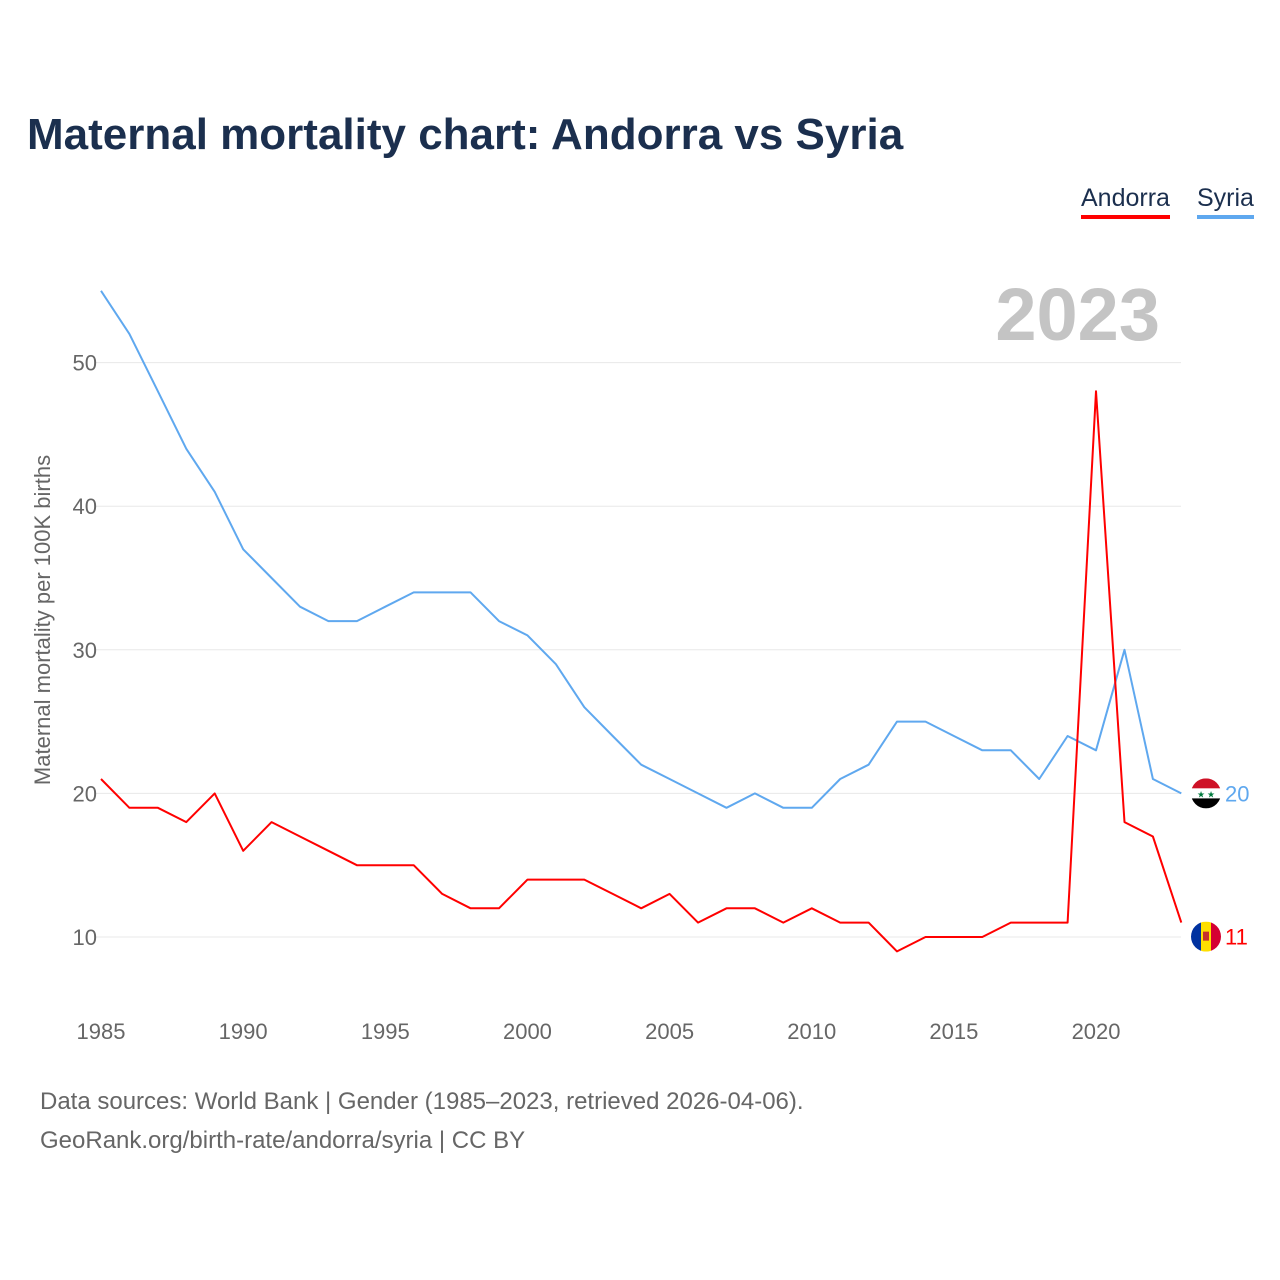 The width and height of the screenshot is (1280, 1280). What do you see at coordinates (527, 1031) in the screenshot?
I see `x-tick-label: 2000` at bounding box center [527, 1031].